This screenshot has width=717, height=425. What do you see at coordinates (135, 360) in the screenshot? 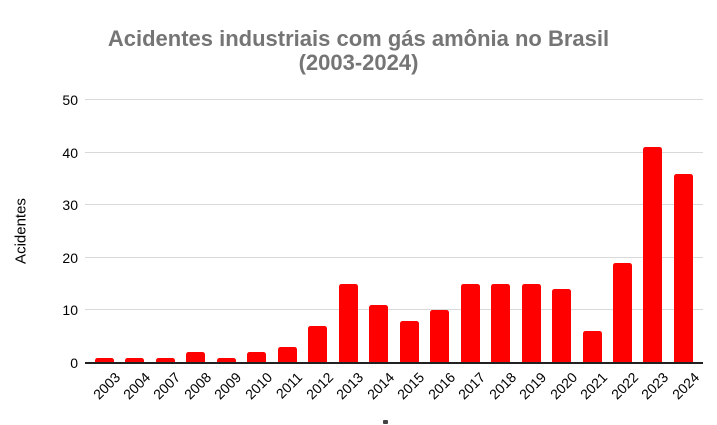
I see `bar-2004` at bounding box center [135, 360].